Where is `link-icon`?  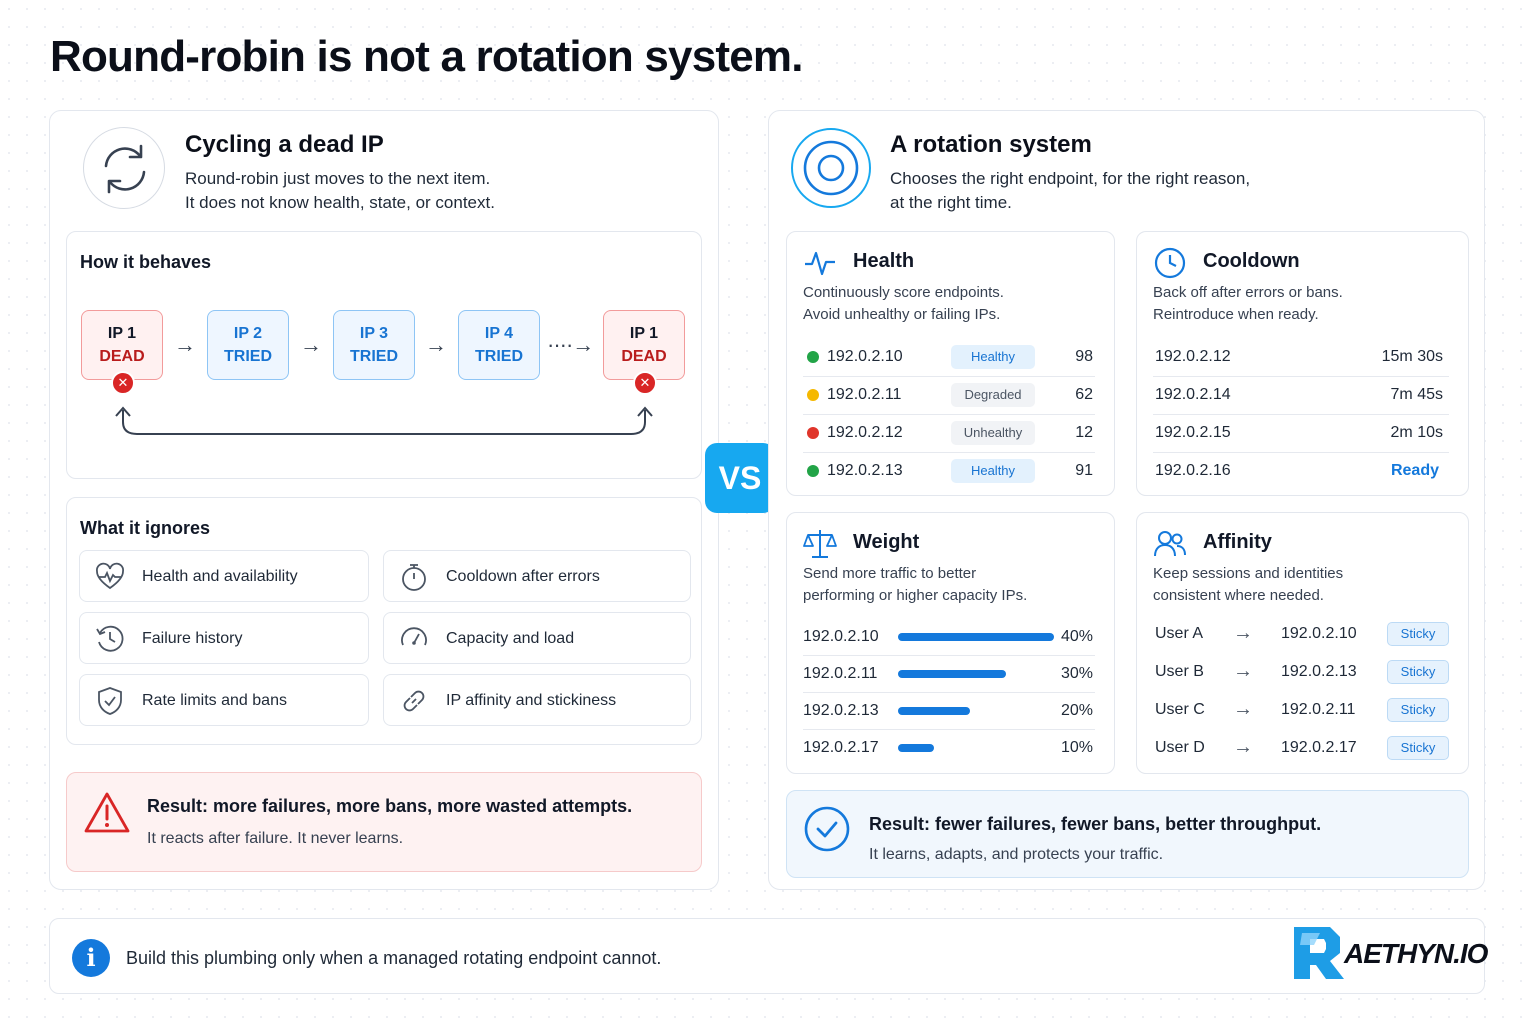 link-icon is located at coordinates (414, 701).